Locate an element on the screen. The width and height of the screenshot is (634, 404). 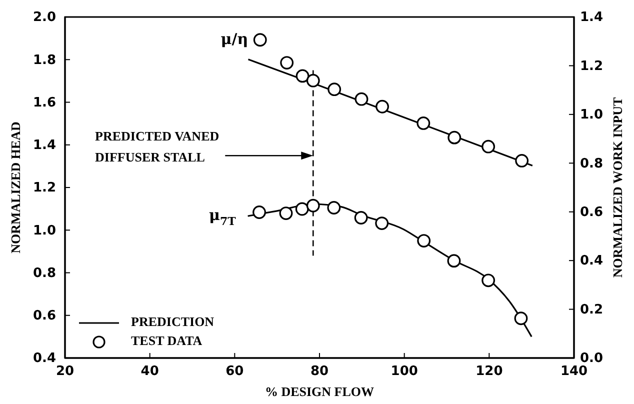
legend-label: PREDICTION is located at coordinates (173, 321).